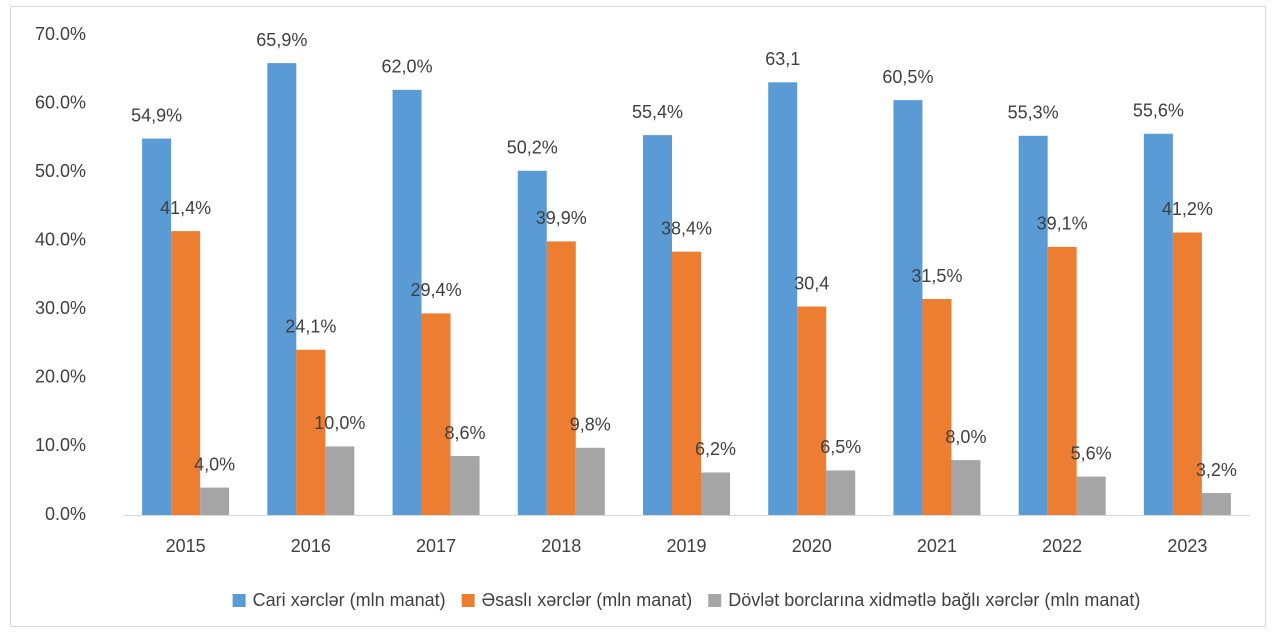 The width and height of the screenshot is (1276, 635). Describe the element at coordinates (60, 239) in the screenshot. I see `y-tick-label: 40.0%` at that location.